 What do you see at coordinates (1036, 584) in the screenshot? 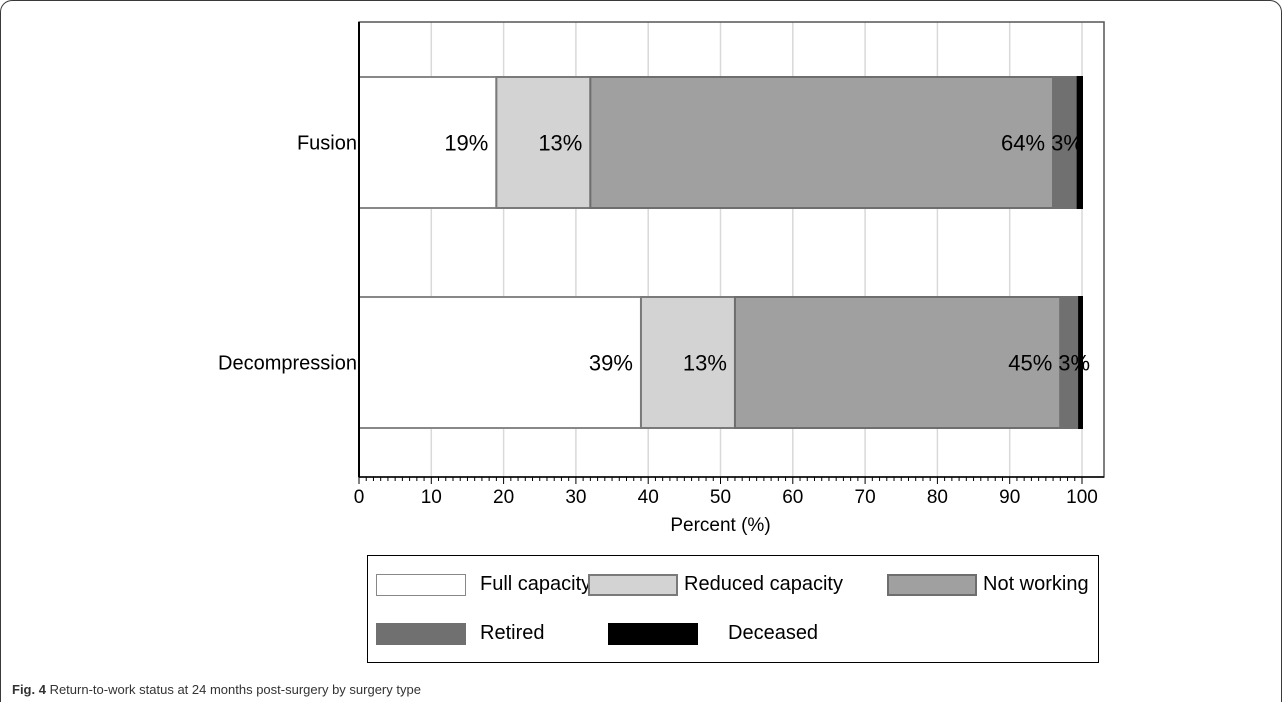
I see `legend-label-not-working: Not working` at bounding box center [1036, 584].